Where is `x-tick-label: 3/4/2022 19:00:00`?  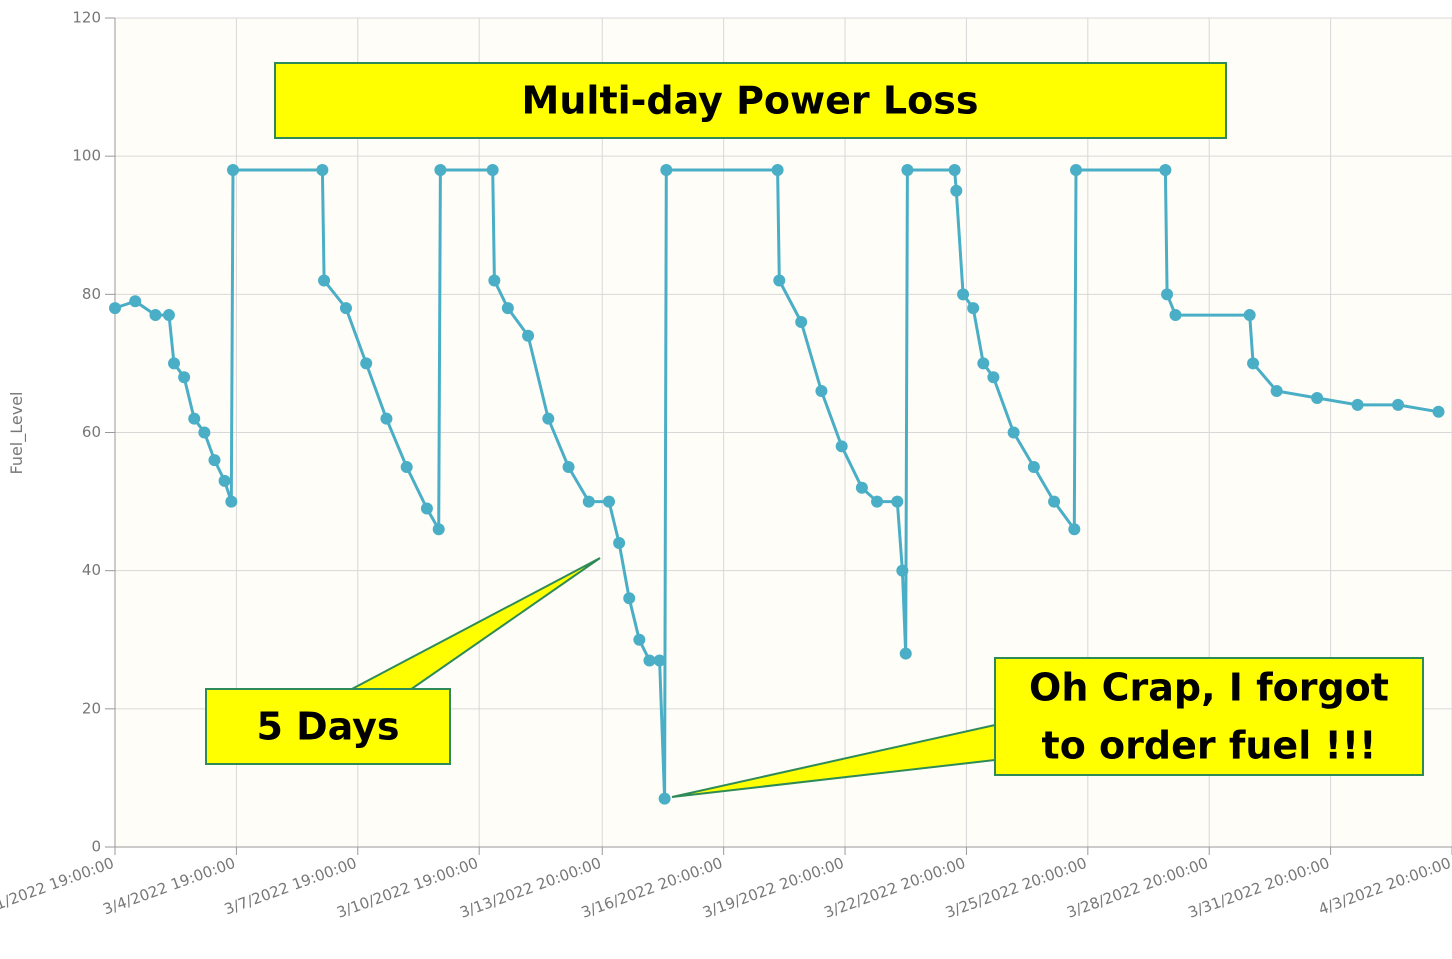 x-tick-label: 3/4/2022 19:00:00 is located at coordinates (169, 886).